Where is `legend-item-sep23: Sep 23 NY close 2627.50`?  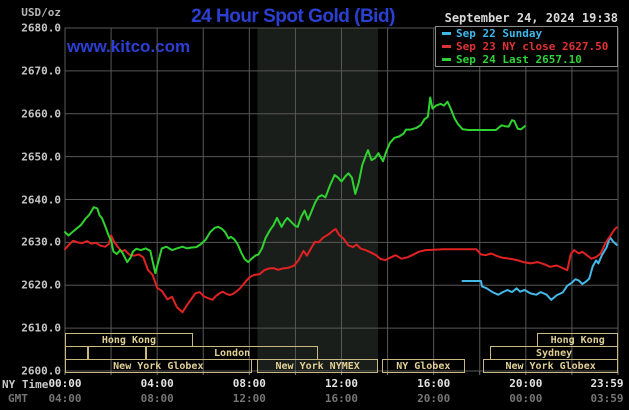
legend-item-sep23: Sep 23 NY close 2627.50 is located at coordinates (526, 46).